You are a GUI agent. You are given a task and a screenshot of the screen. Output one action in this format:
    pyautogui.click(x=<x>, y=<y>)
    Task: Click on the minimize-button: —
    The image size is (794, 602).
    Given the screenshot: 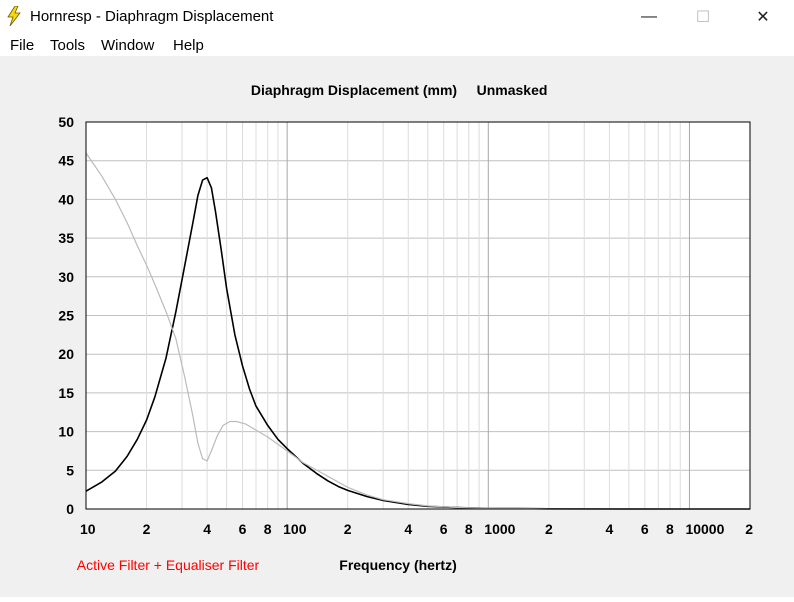 What is the action you would take?
    pyautogui.click(x=649, y=16)
    